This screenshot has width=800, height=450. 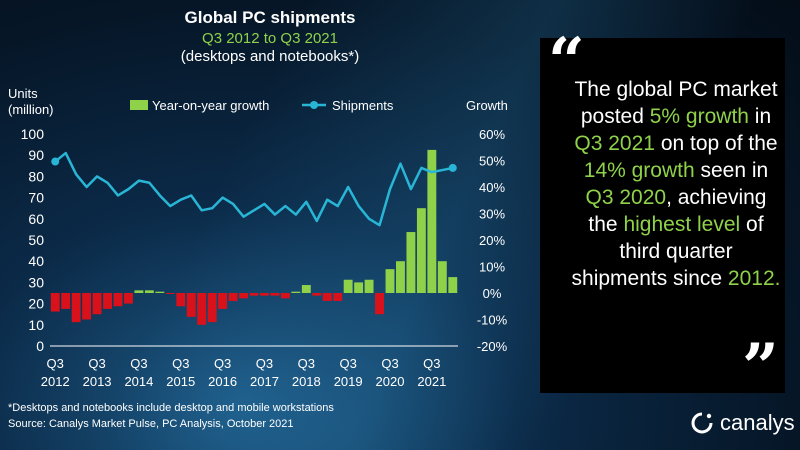 What do you see at coordinates (222, 381) in the screenshot?
I see `x-tick-label-year: 2016` at bounding box center [222, 381].